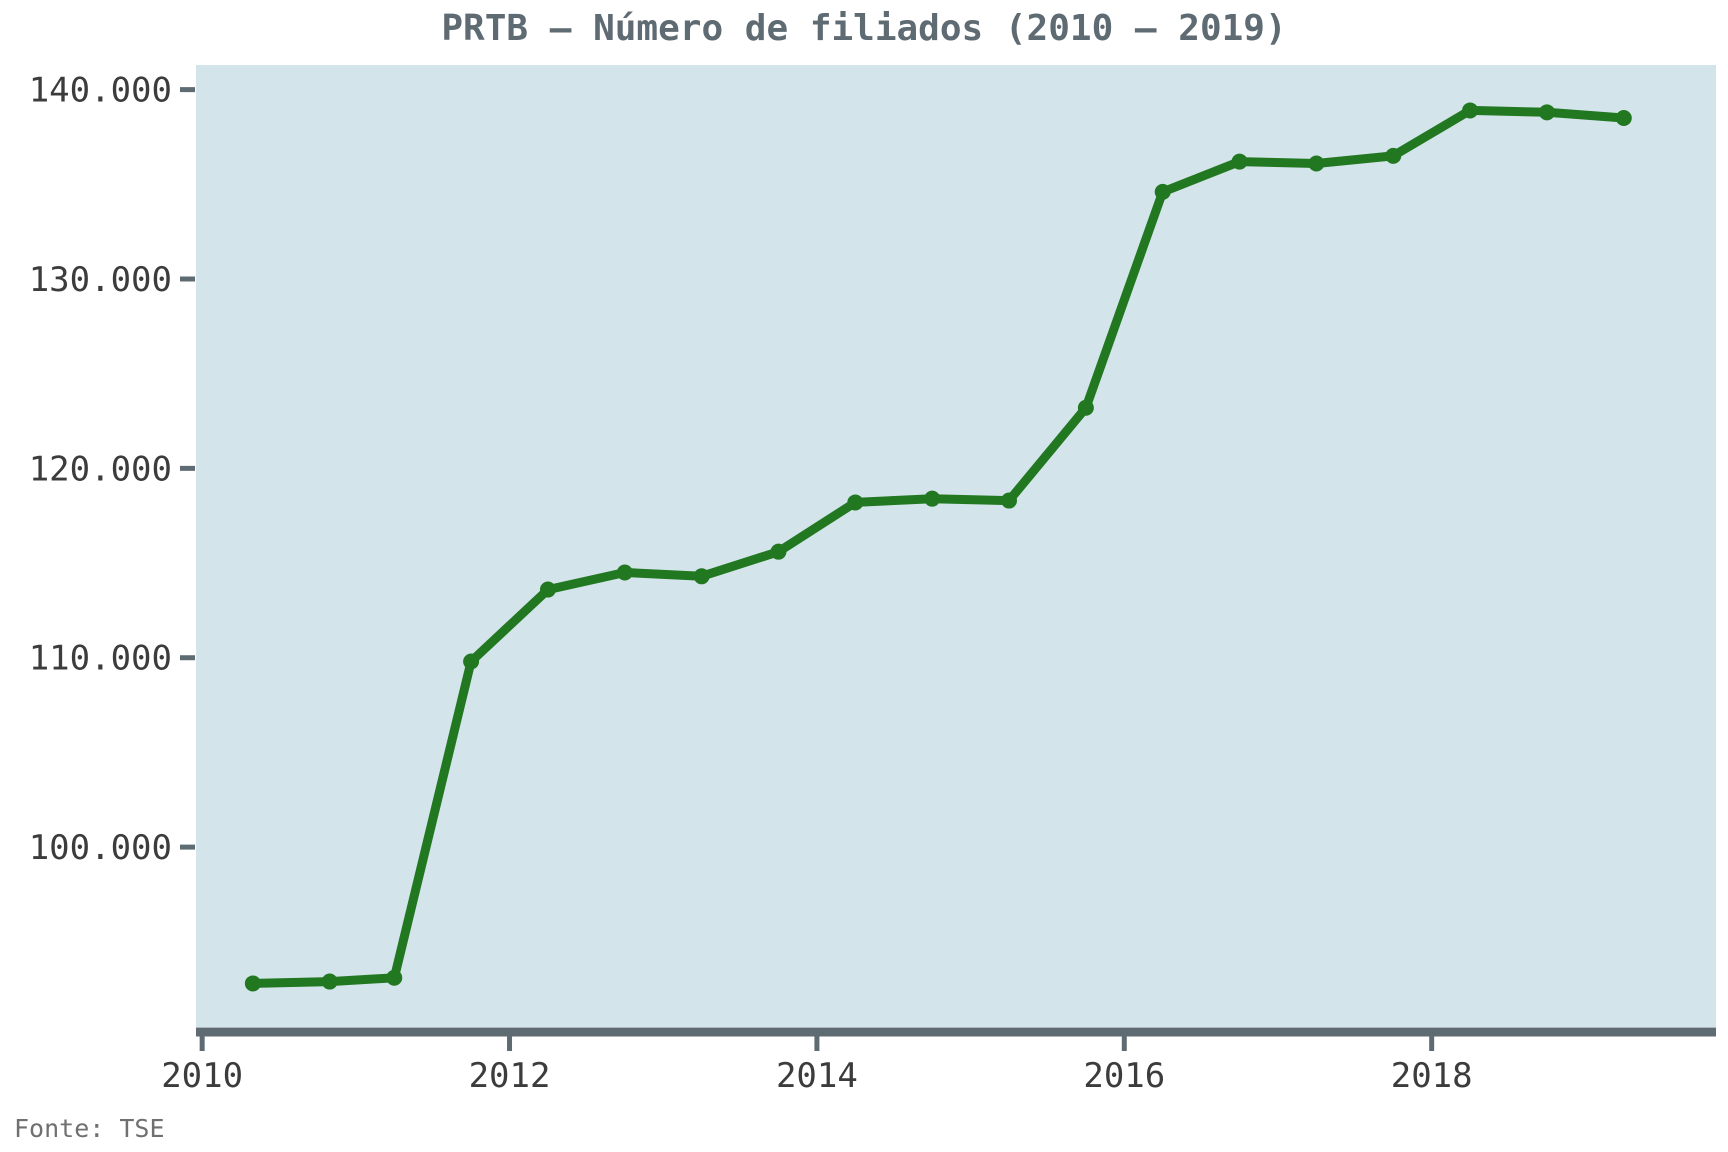  I want to click on y-tick-label: 140.000, so click(100, 91).